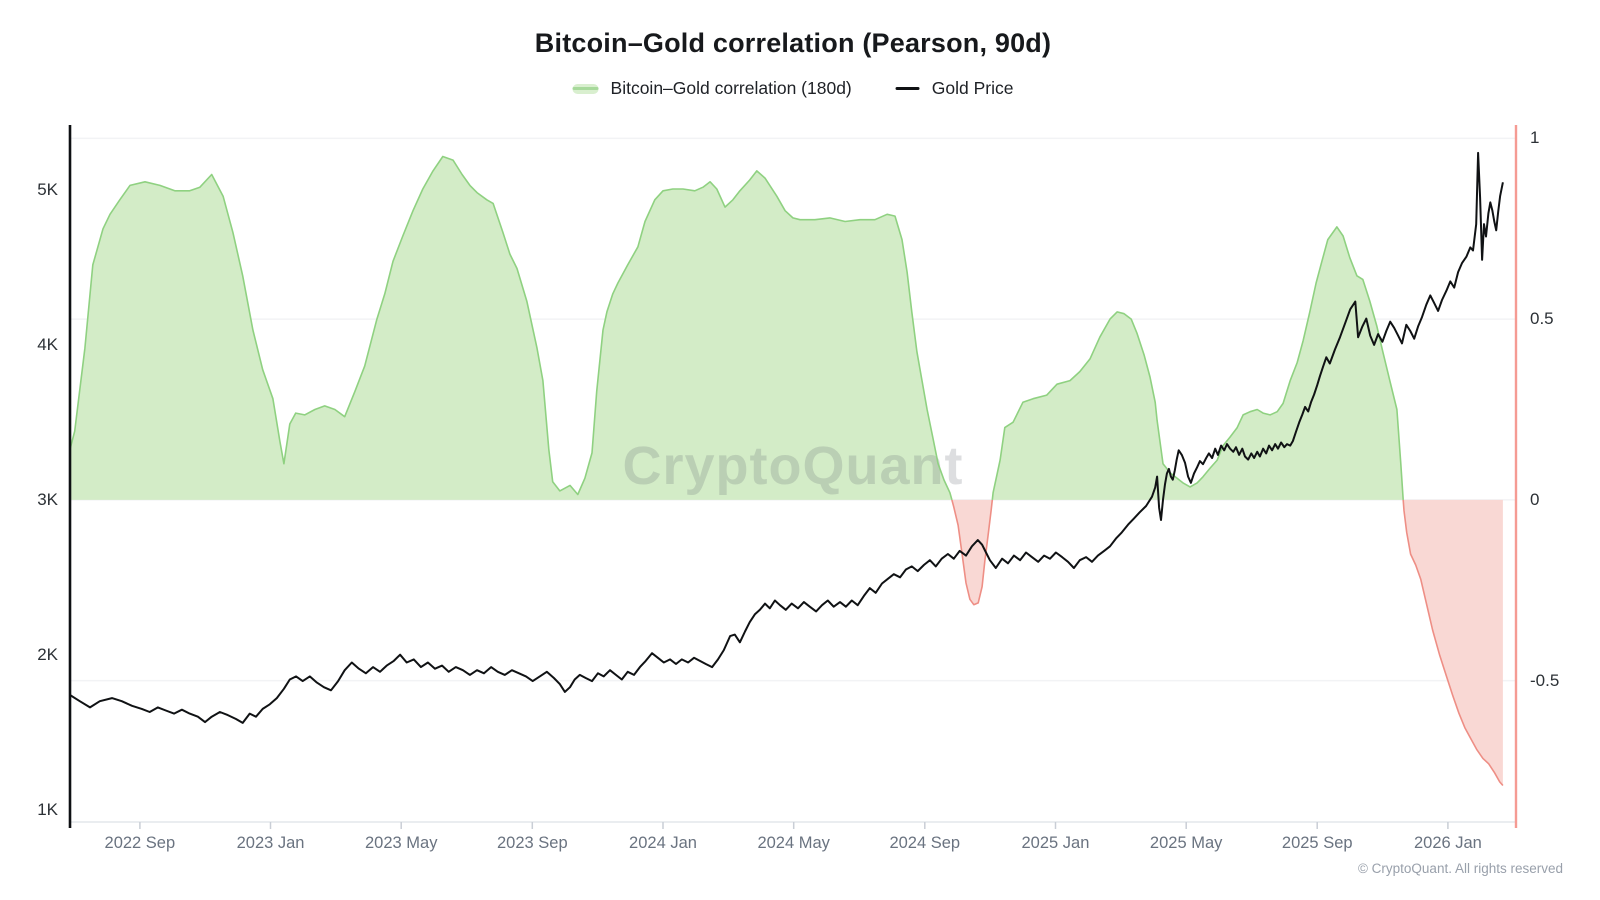 This screenshot has height=900, width=1600. Describe the element at coordinates (401, 843) in the screenshot. I see `x-axis-tick-label: 2023 May` at that location.